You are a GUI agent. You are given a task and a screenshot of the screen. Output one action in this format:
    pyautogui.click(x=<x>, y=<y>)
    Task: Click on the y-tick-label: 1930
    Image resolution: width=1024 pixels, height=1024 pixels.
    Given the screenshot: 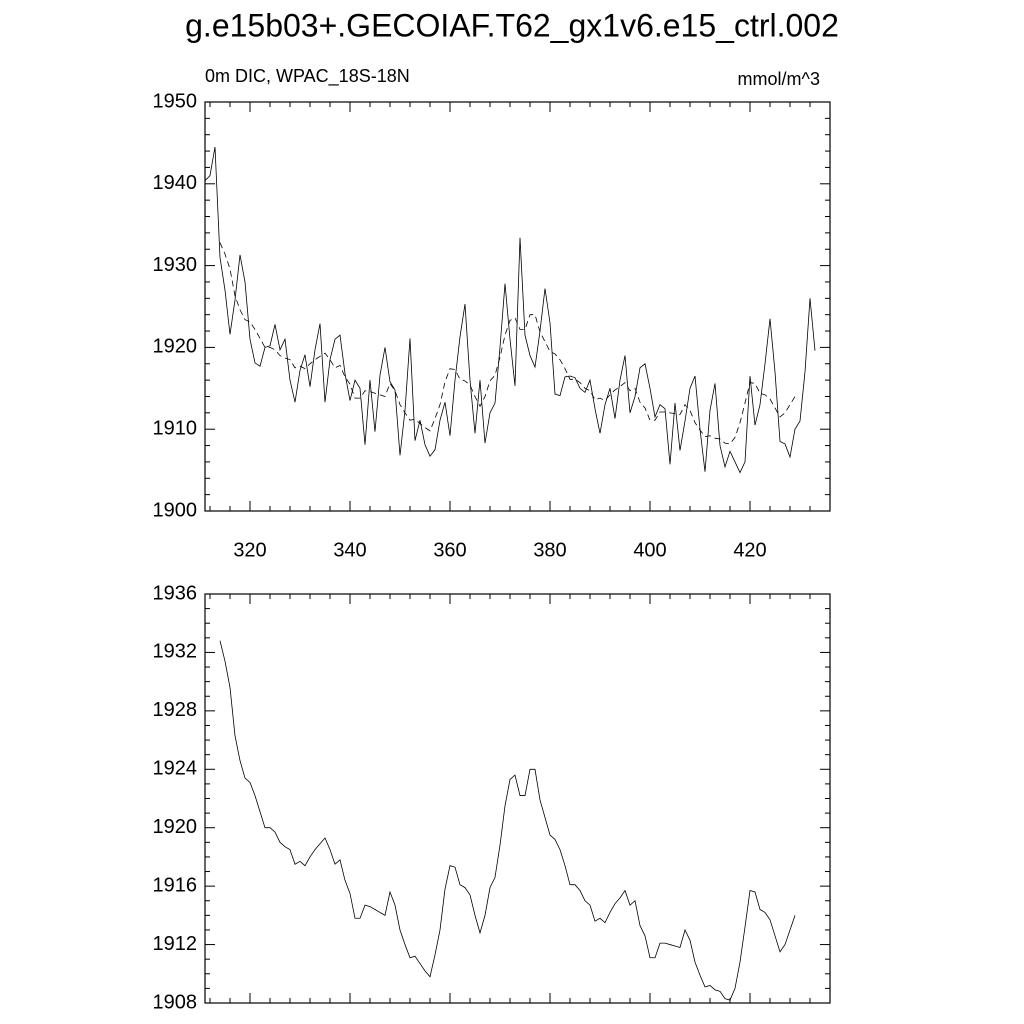 What is the action you would take?
    pyautogui.click(x=175, y=265)
    